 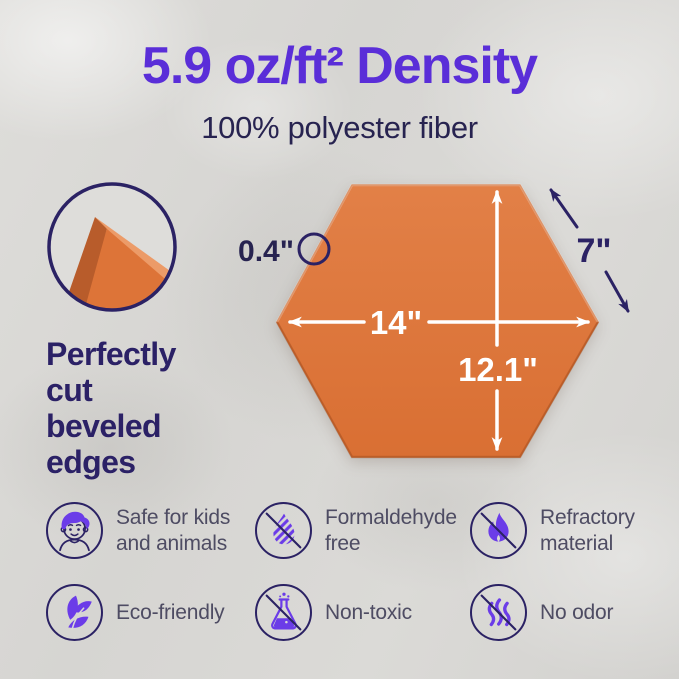 What do you see at coordinates (283, 530) in the screenshot?
I see `formaldehyde-icon` at bounding box center [283, 530].